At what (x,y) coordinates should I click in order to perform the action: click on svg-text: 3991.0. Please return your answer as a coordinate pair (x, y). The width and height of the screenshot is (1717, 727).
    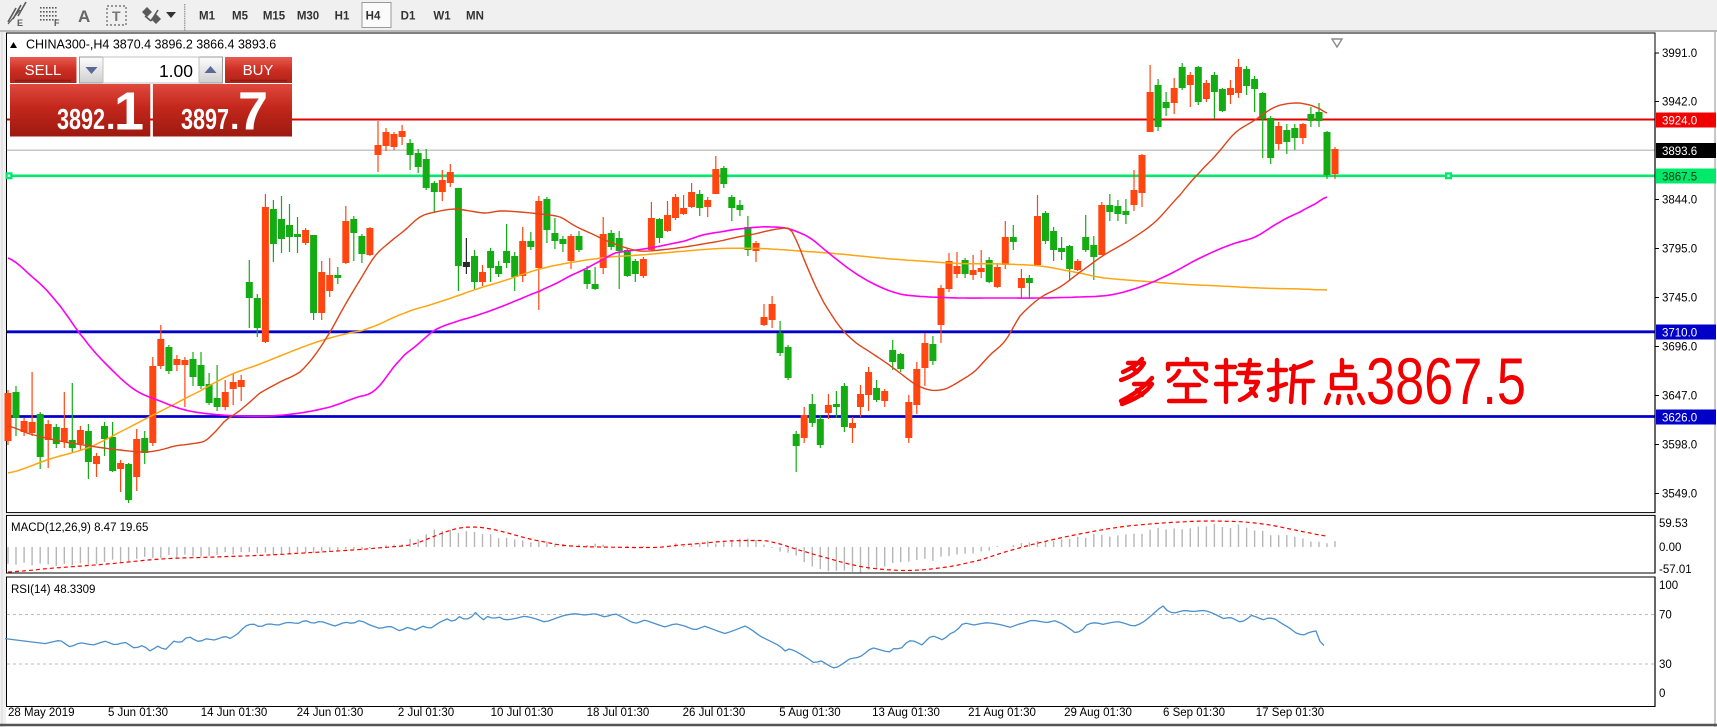
    Looking at the image, I should click on (1679, 54).